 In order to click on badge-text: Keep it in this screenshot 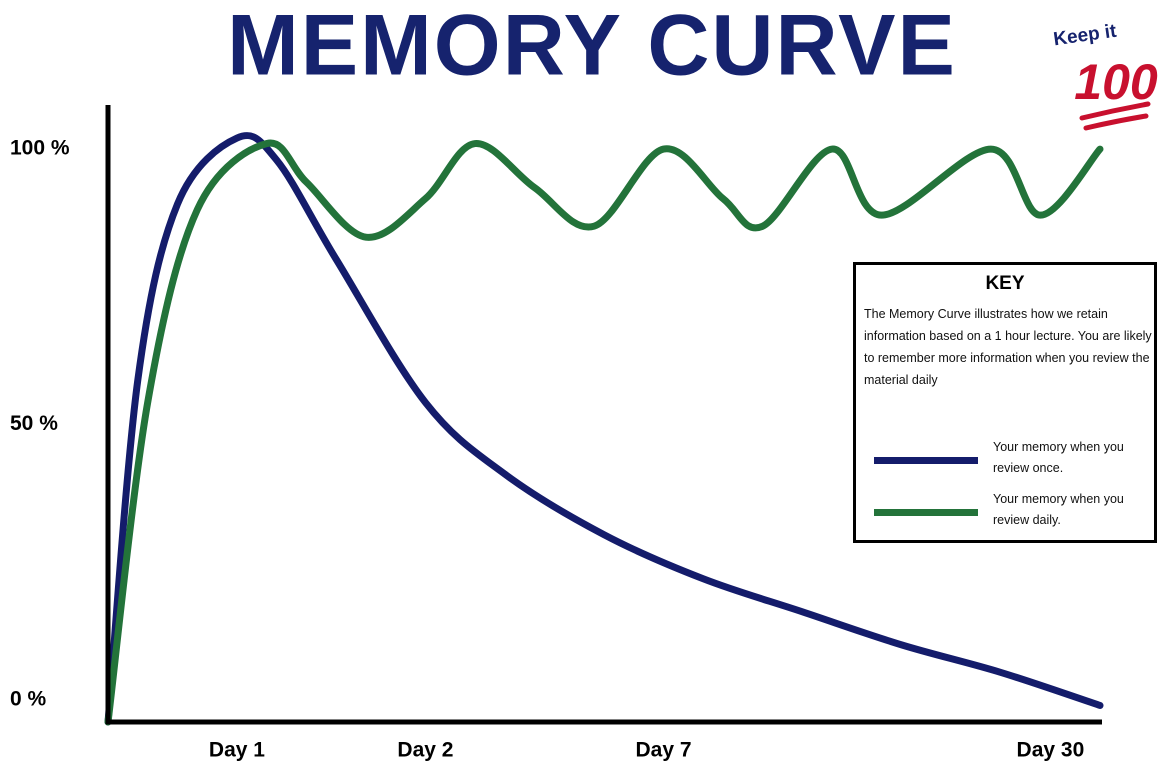, I will do `click(1085, 36)`.